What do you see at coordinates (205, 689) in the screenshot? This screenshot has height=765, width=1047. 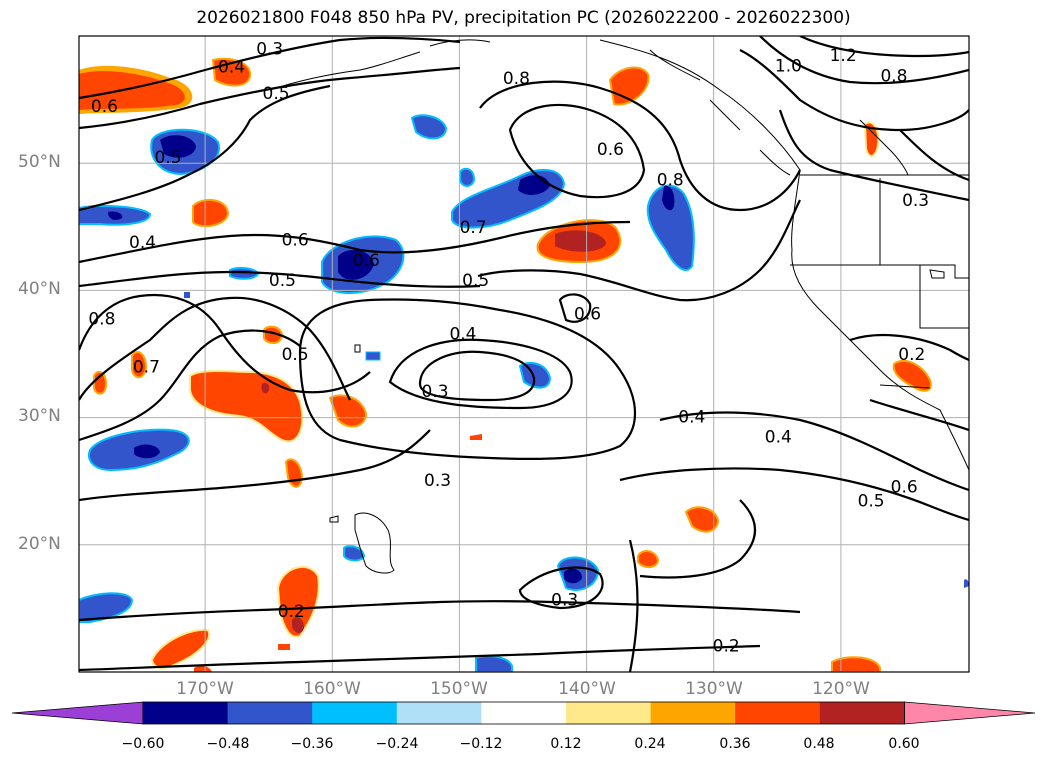 I see `lon-label-170w: 170°W` at bounding box center [205, 689].